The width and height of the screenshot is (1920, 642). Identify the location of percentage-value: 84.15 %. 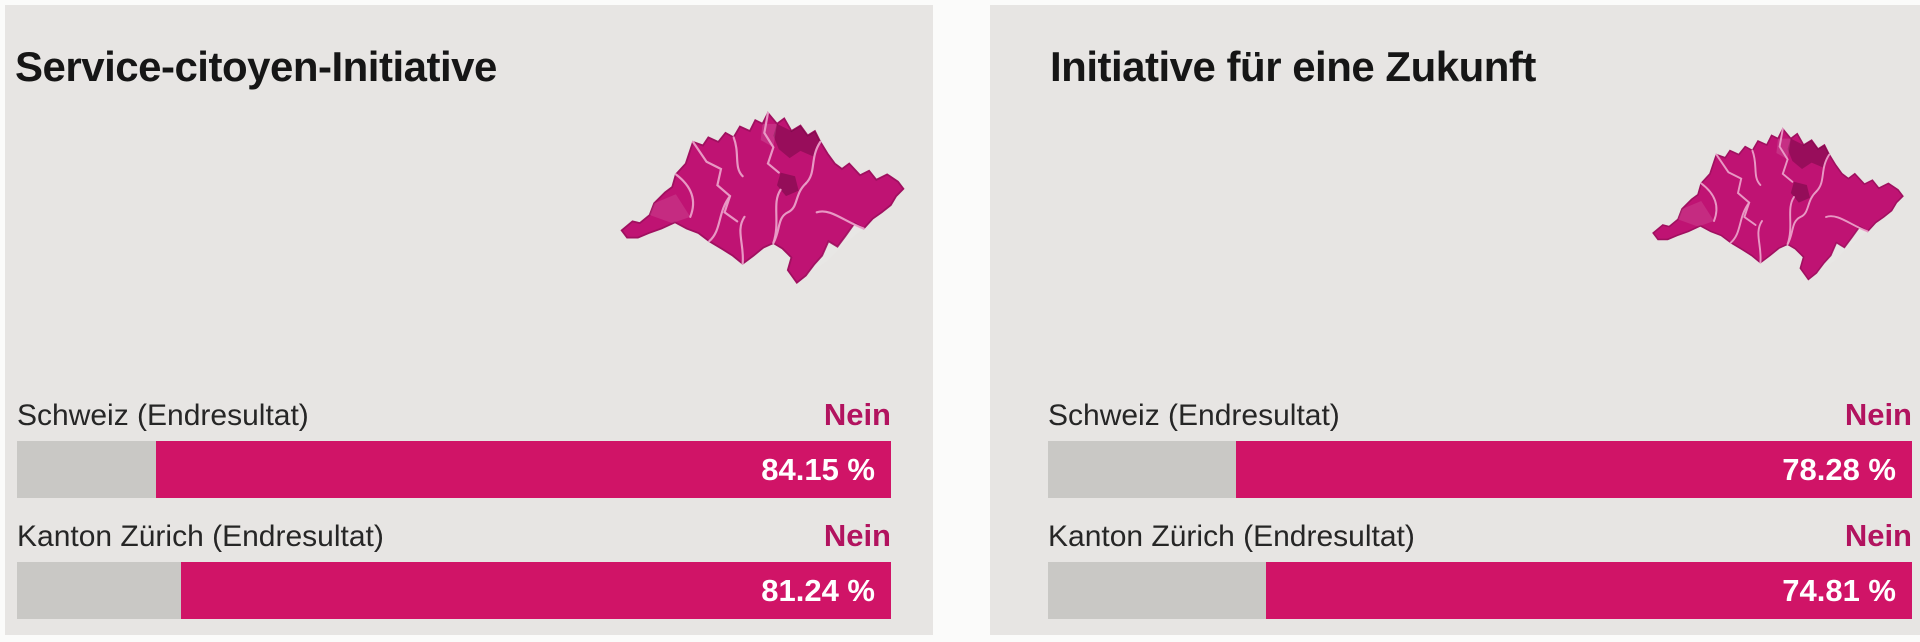
(818, 469).